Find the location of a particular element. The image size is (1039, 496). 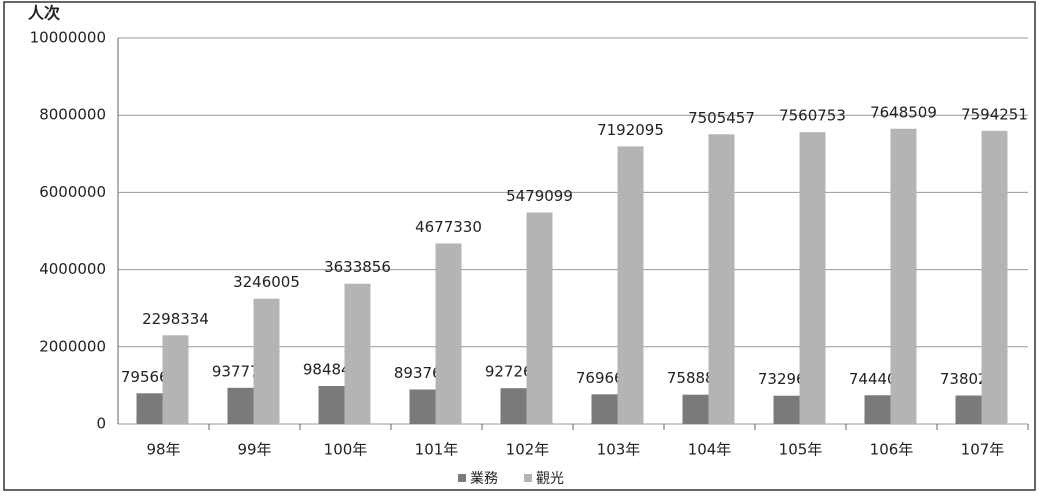

y-tick-label: 4000000 is located at coordinates (72, 269).